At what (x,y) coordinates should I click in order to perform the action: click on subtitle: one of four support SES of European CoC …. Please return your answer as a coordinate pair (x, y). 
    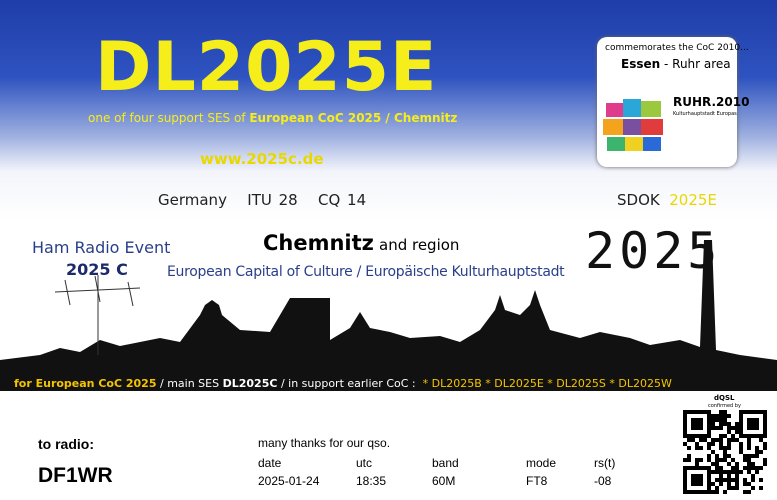
    Looking at the image, I should click on (272, 118).